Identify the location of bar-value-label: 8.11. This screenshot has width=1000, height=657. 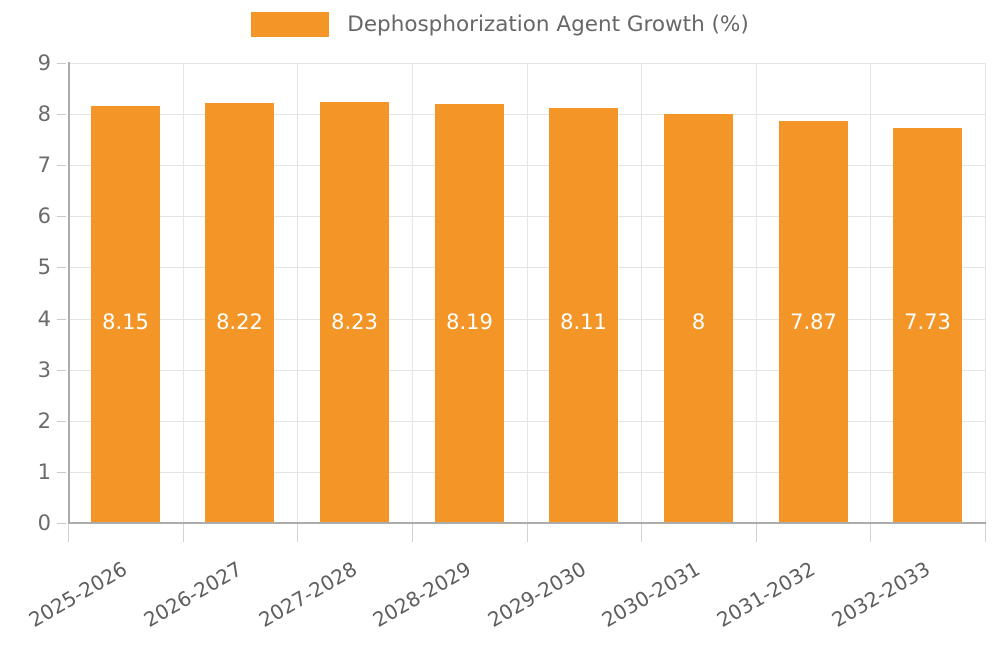
(583, 321).